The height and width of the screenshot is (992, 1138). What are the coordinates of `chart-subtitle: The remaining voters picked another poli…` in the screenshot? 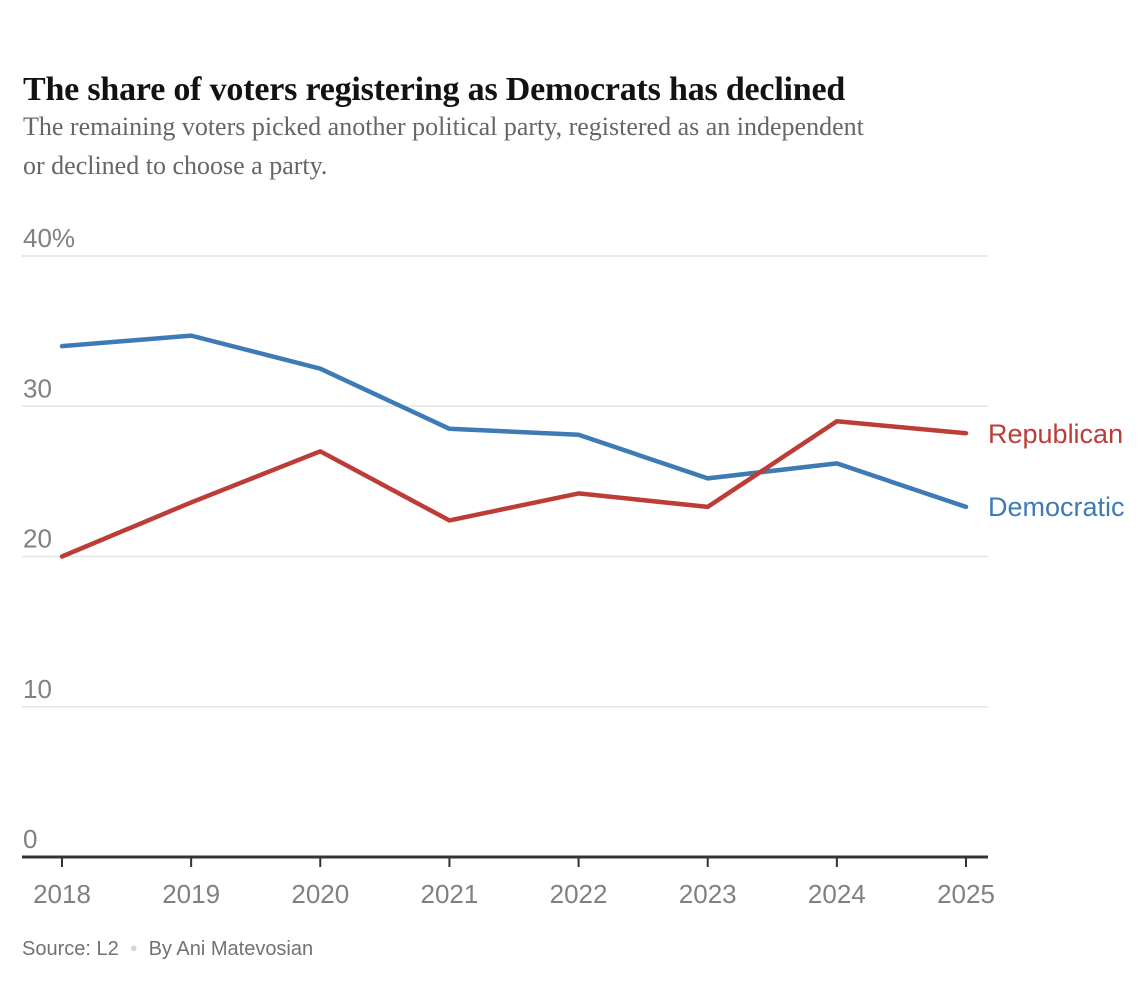 It's located at (573, 146).